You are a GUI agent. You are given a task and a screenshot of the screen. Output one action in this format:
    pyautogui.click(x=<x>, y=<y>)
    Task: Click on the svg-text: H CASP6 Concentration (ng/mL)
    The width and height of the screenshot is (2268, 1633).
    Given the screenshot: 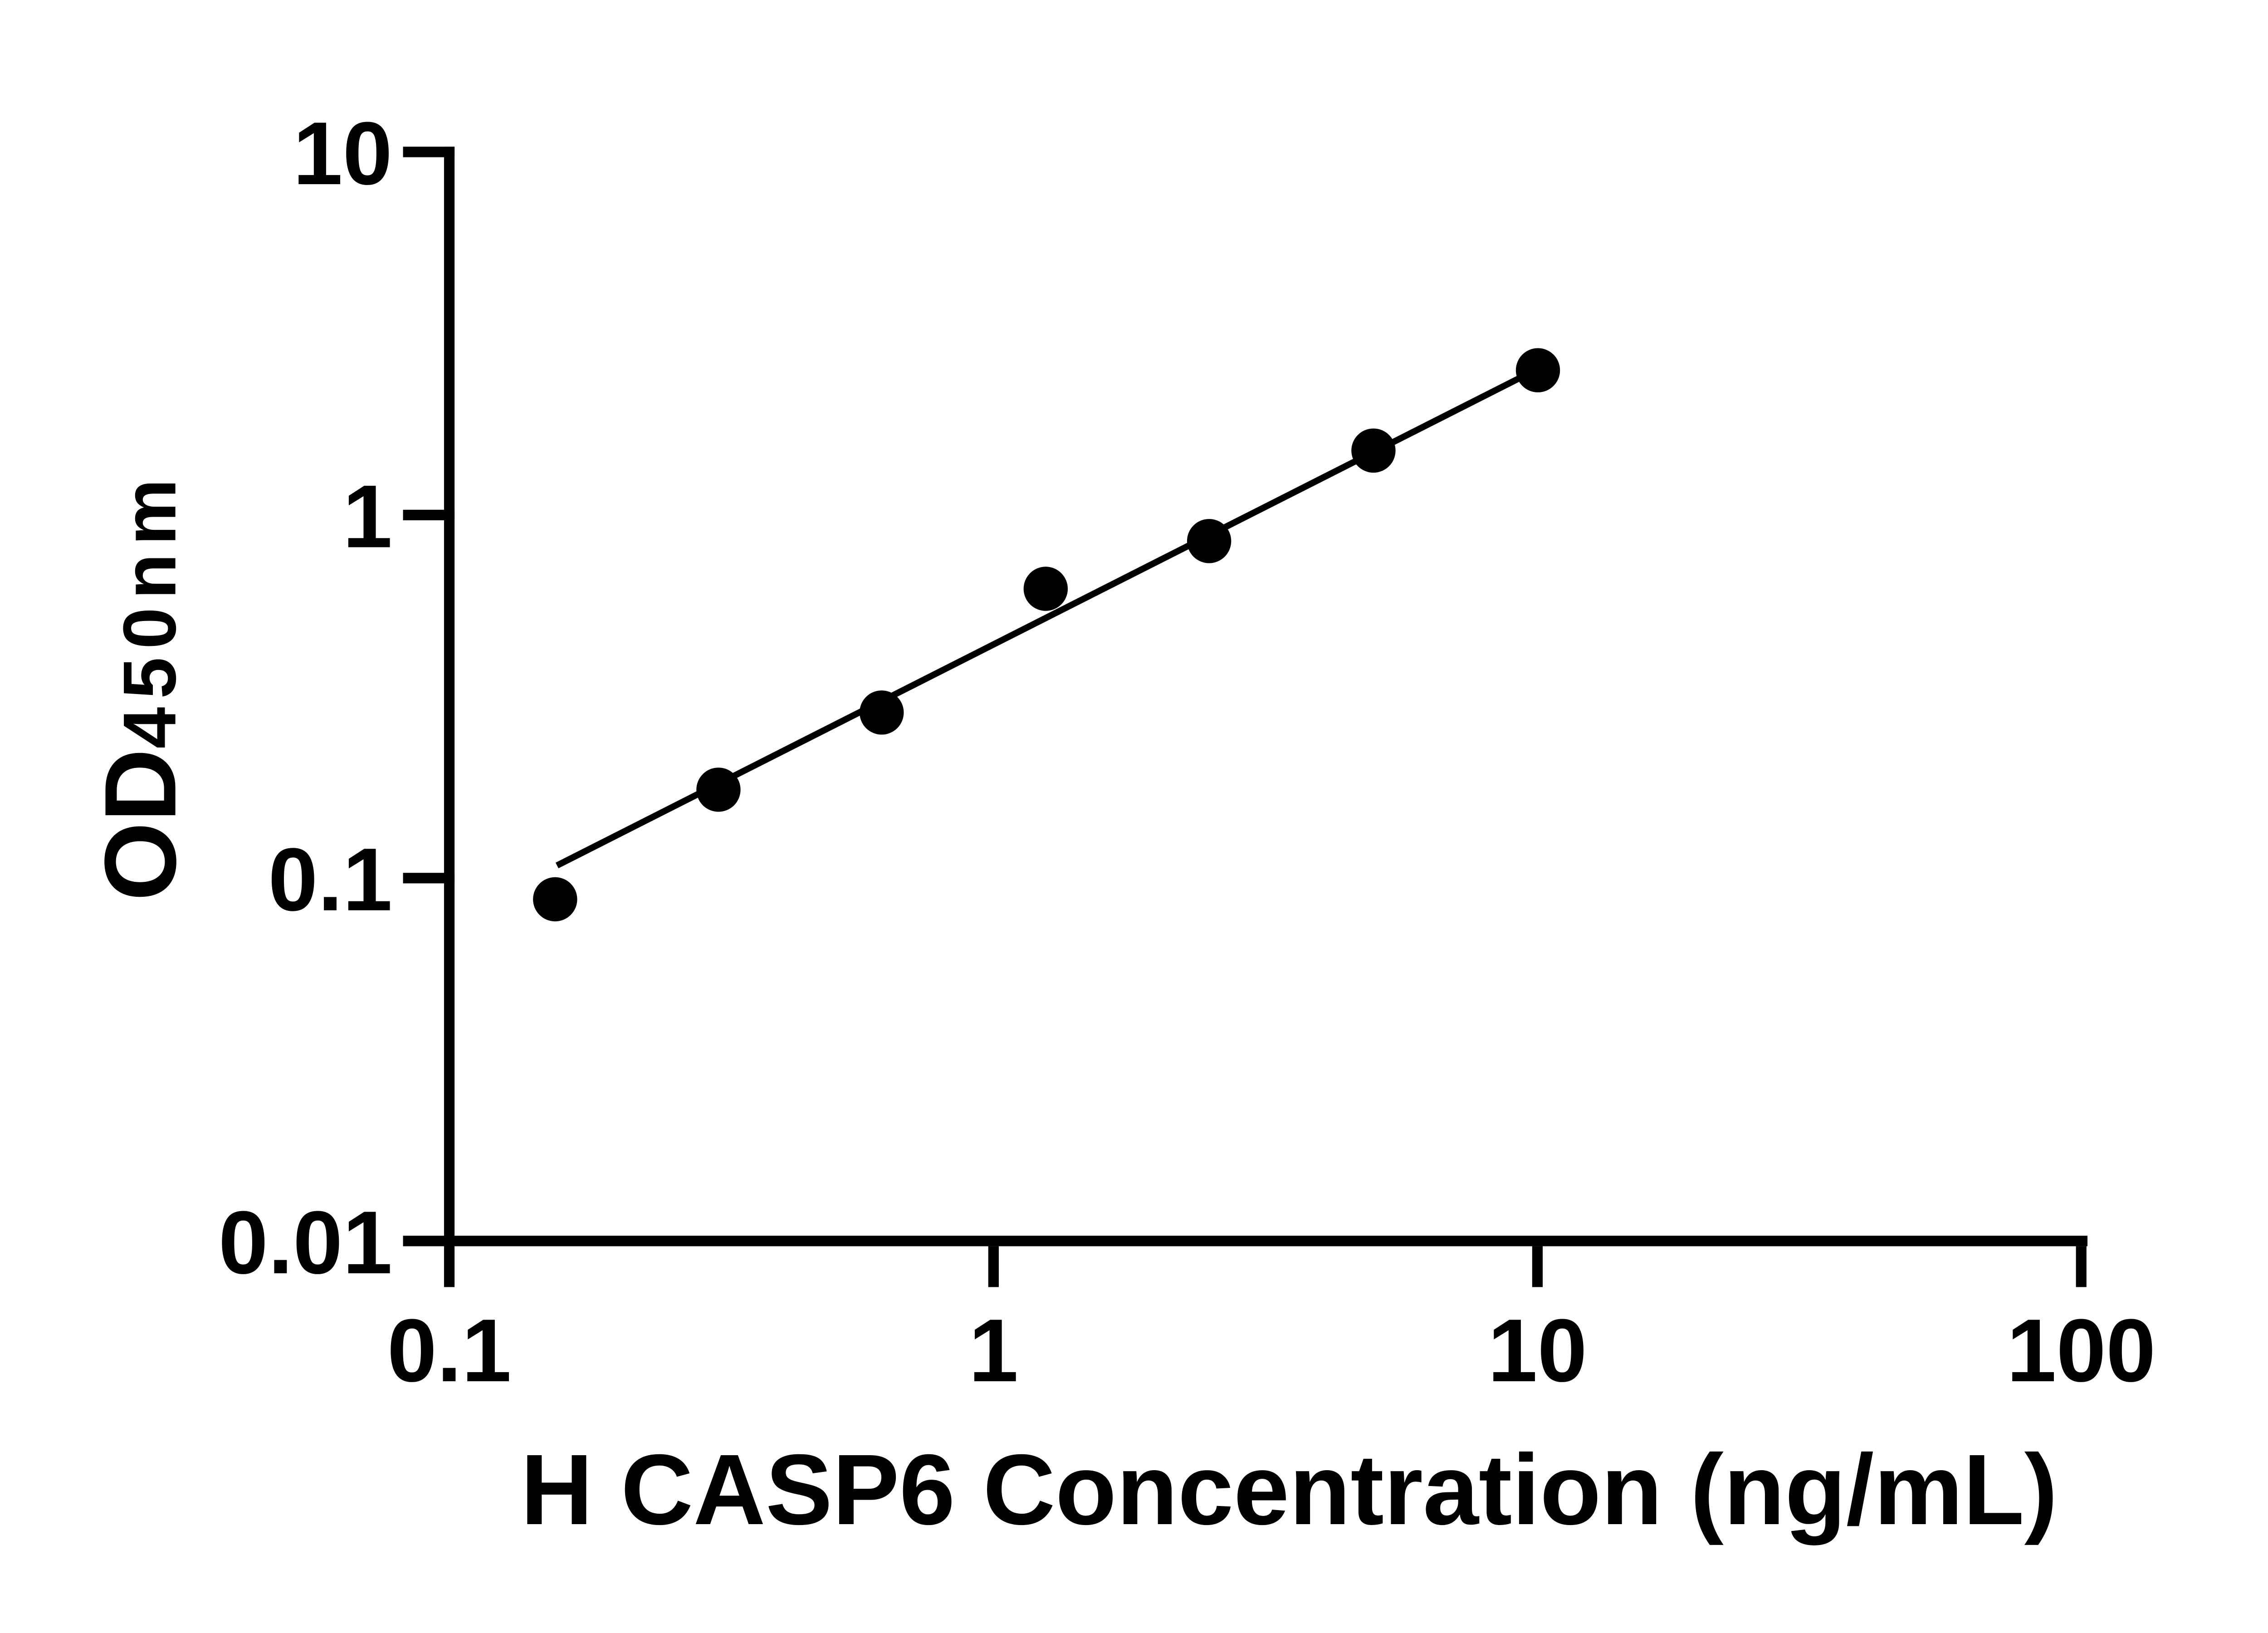 What is the action you would take?
    pyautogui.click(x=1289, y=1489)
    